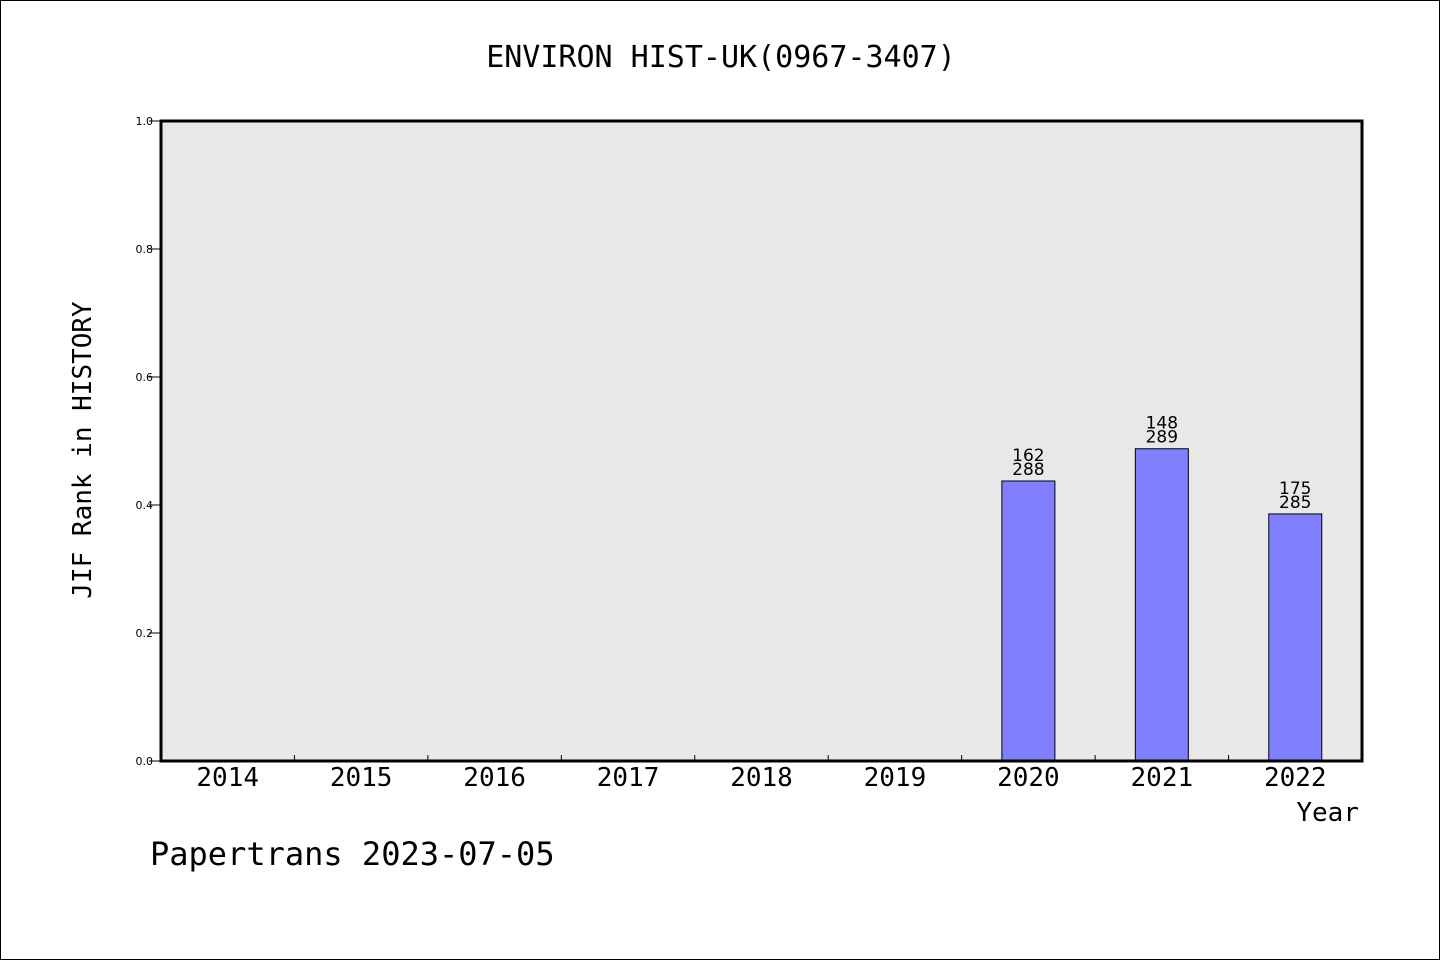 The width and height of the screenshot is (1440, 960). I want to click on y-tick-label: 0.0, so click(145, 761).